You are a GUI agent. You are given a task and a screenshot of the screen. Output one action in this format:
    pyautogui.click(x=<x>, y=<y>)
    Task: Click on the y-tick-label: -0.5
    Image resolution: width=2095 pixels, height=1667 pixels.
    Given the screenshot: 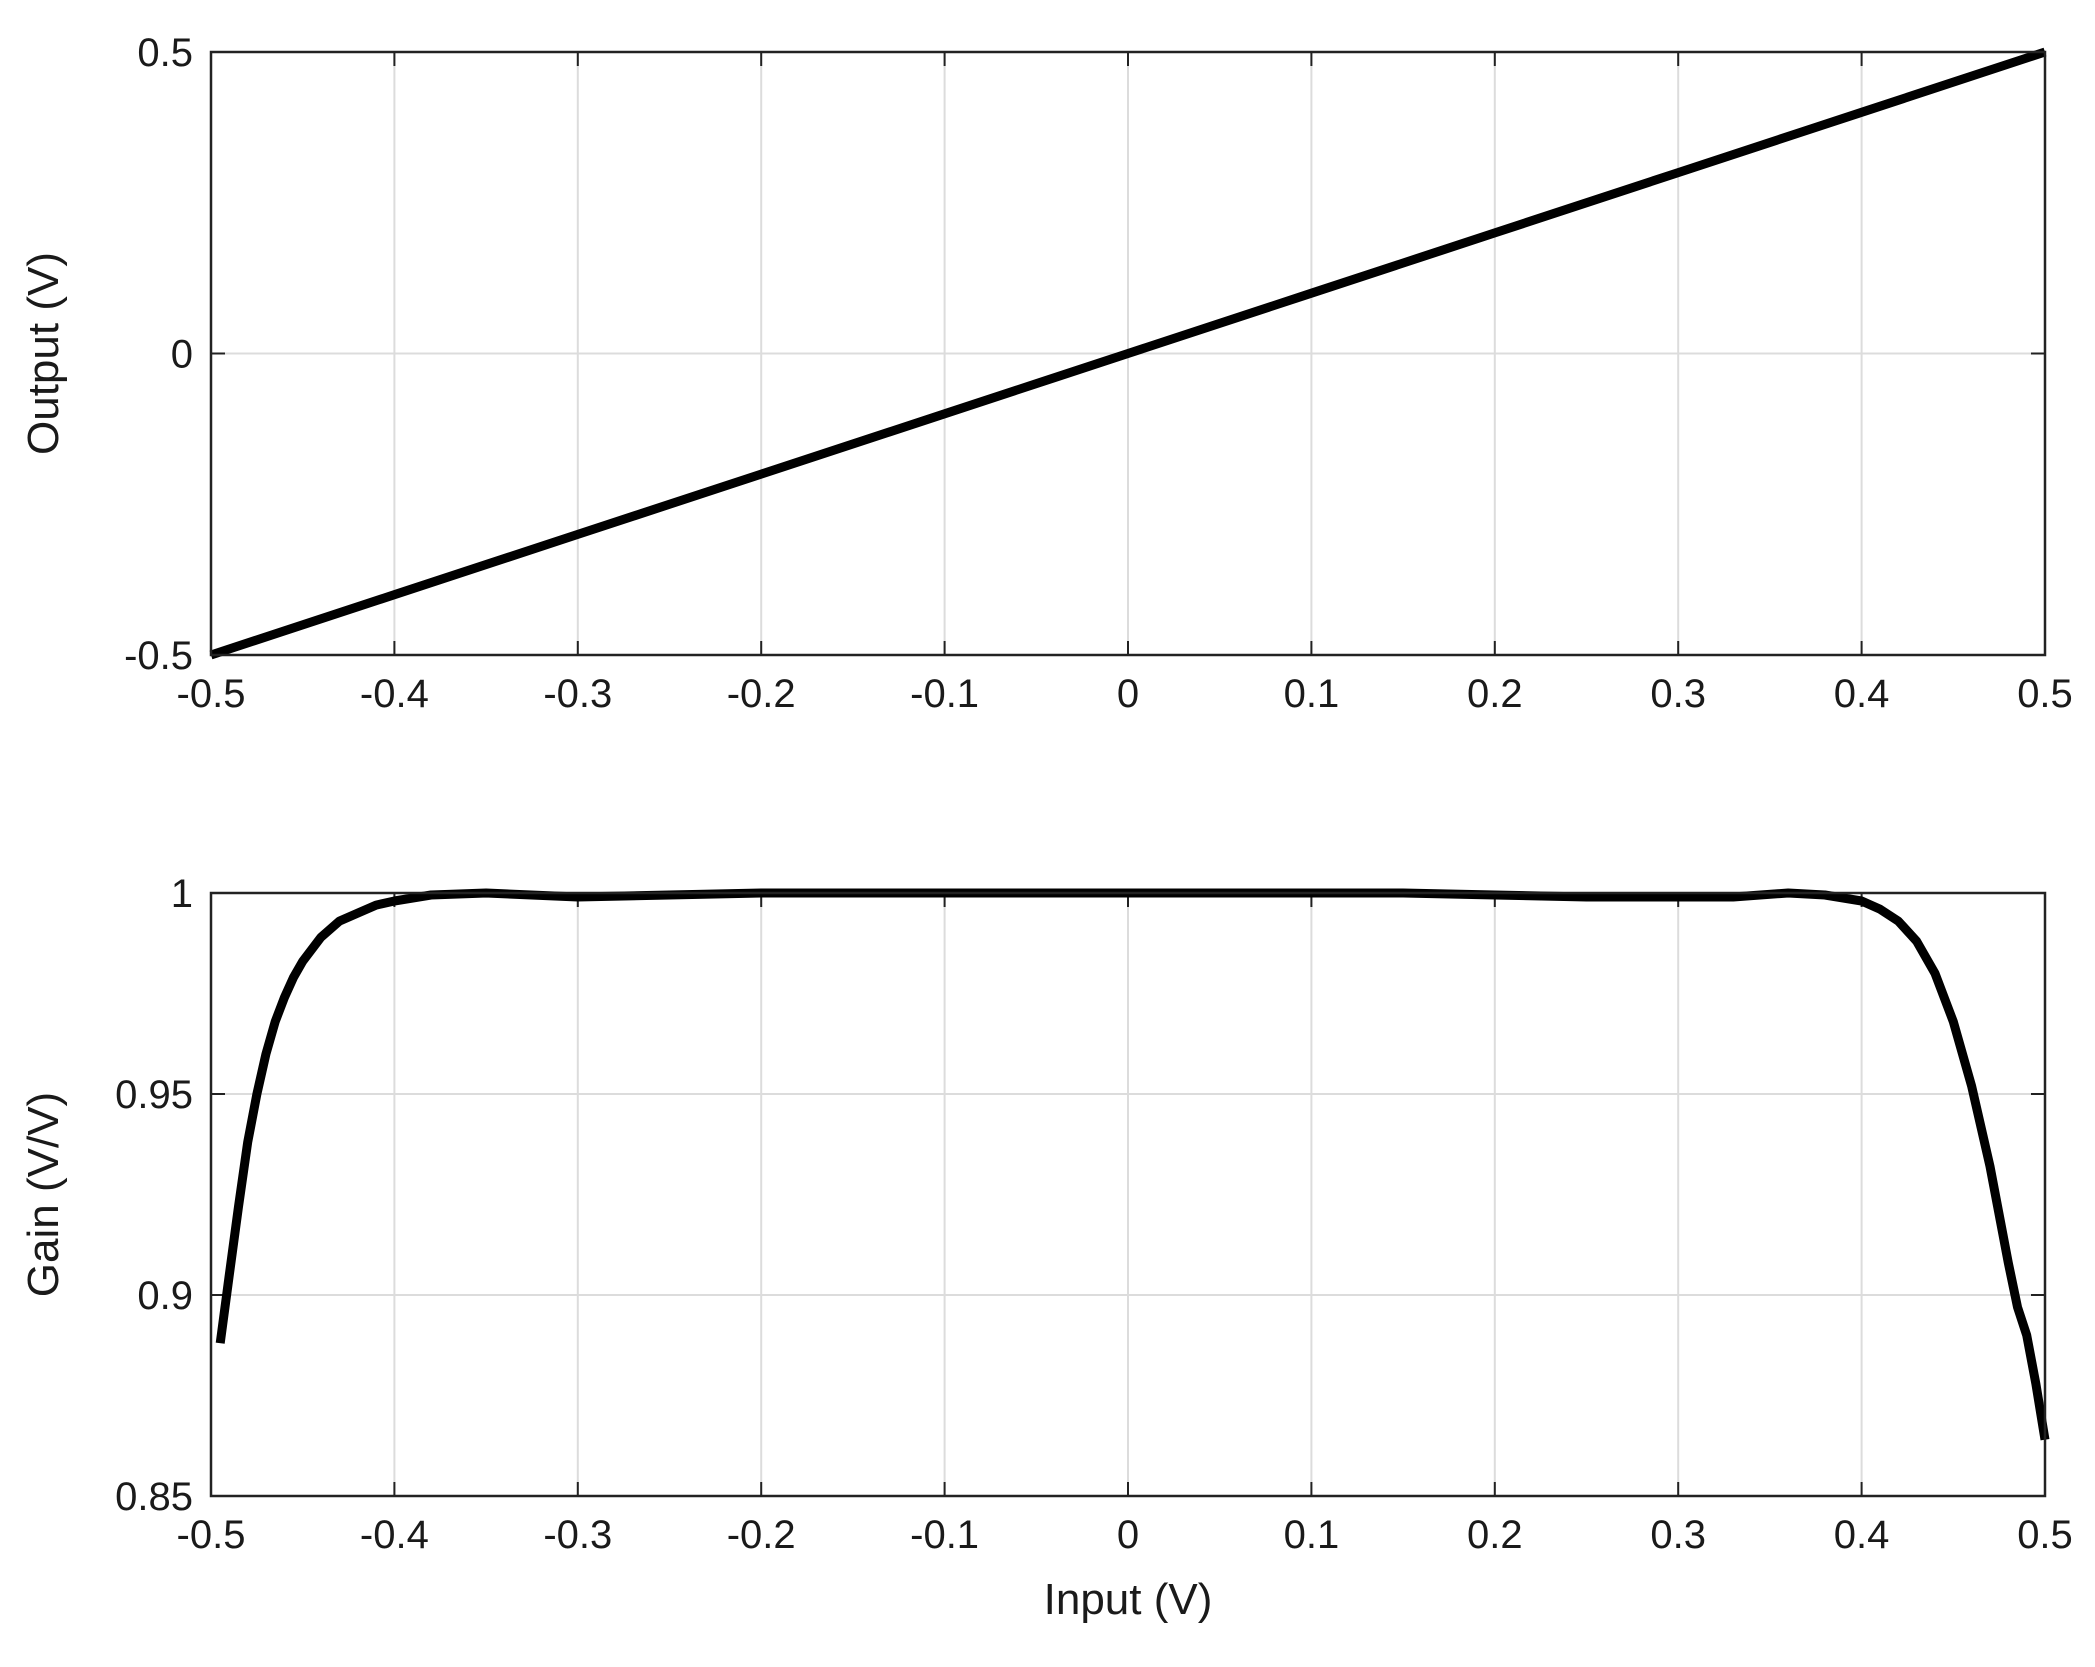 What is the action you would take?
    pyautogui.click(x=158, y=656)
    